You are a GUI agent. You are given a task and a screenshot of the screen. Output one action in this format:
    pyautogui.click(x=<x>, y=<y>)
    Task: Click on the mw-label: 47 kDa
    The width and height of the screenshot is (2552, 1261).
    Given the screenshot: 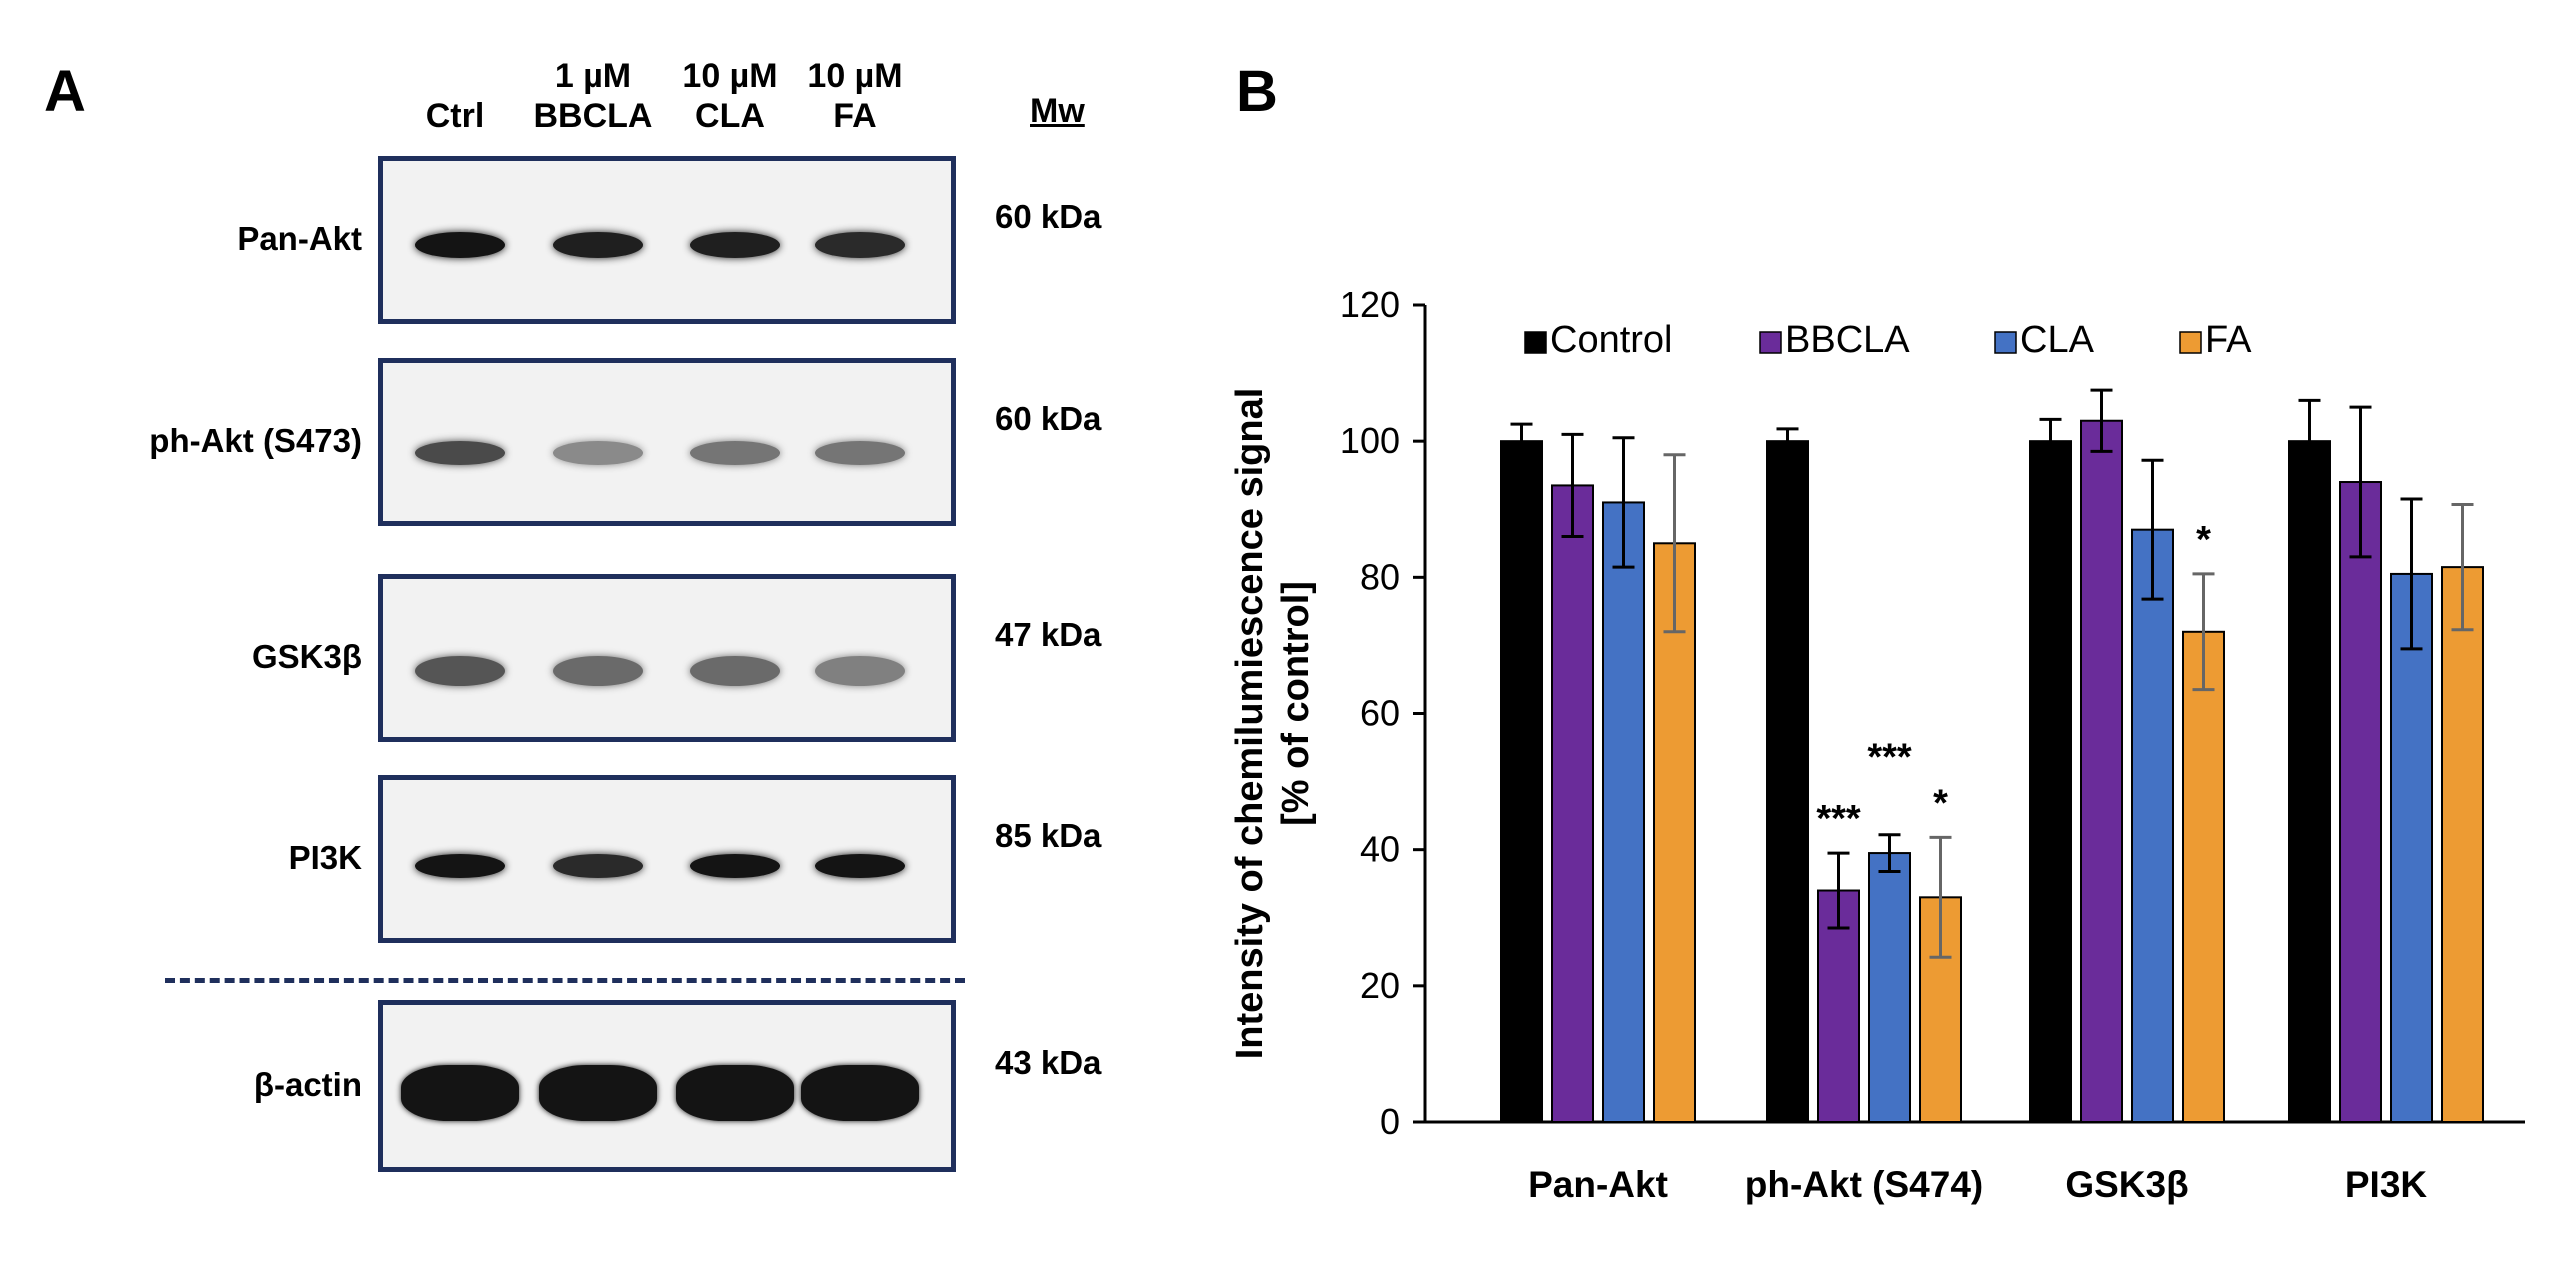 What is the action you would take?
    pyautogui.click(x=1048, y=634)
    